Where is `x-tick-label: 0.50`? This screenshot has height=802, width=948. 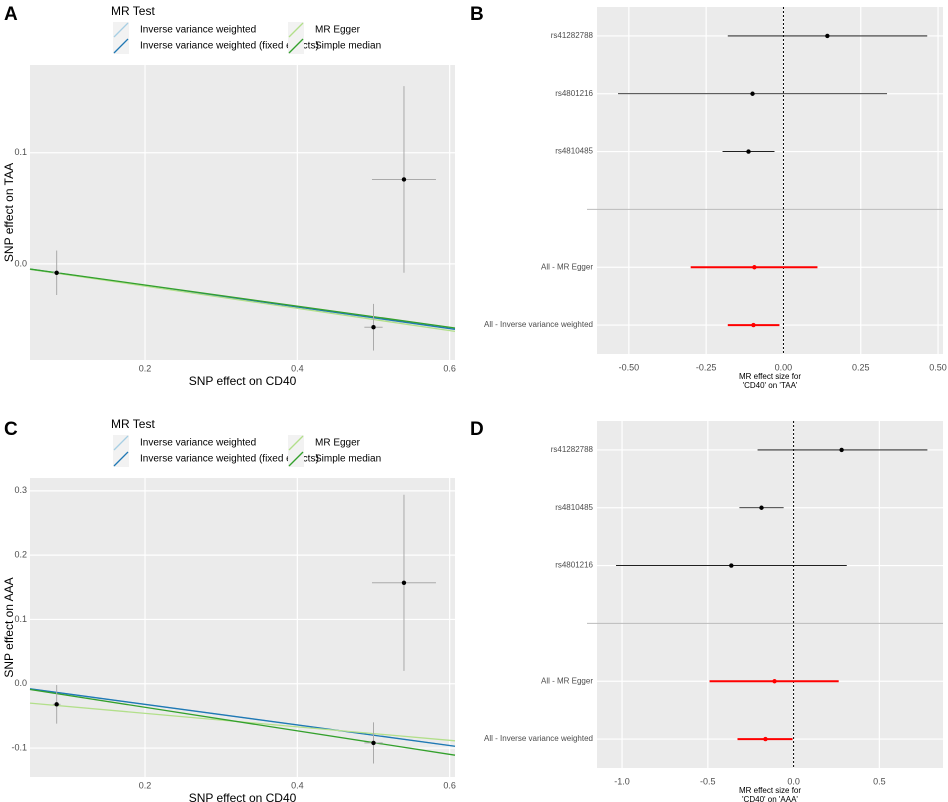 x-tick-label: 0.50 is located at coordinates (938, 367).